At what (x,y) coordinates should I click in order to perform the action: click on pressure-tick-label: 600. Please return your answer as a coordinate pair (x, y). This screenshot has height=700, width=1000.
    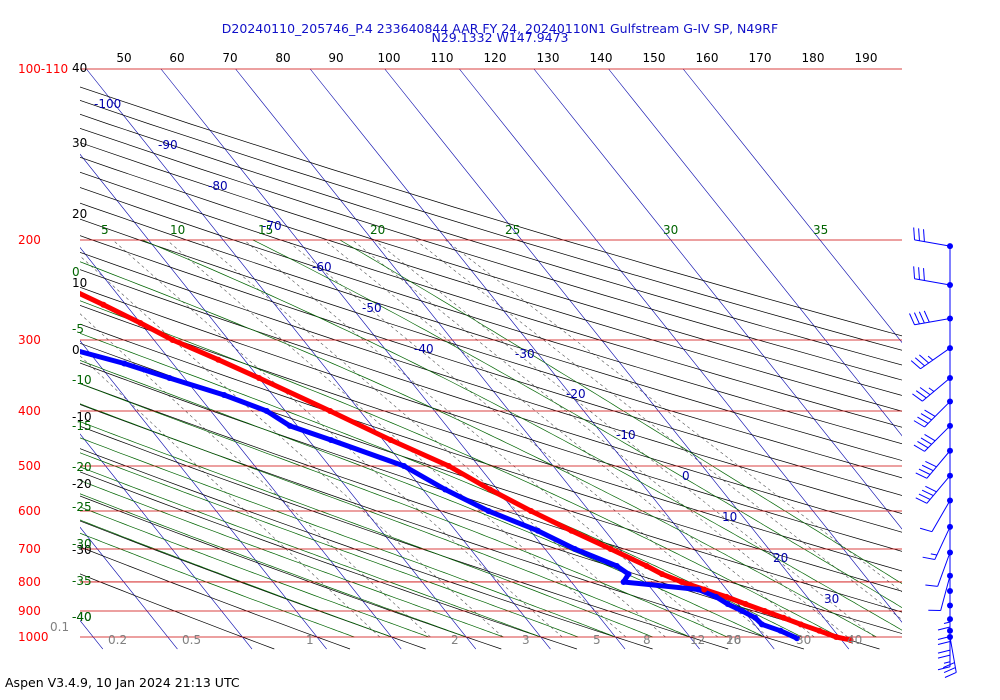
    Looking at the image, I should click on (29, 511).